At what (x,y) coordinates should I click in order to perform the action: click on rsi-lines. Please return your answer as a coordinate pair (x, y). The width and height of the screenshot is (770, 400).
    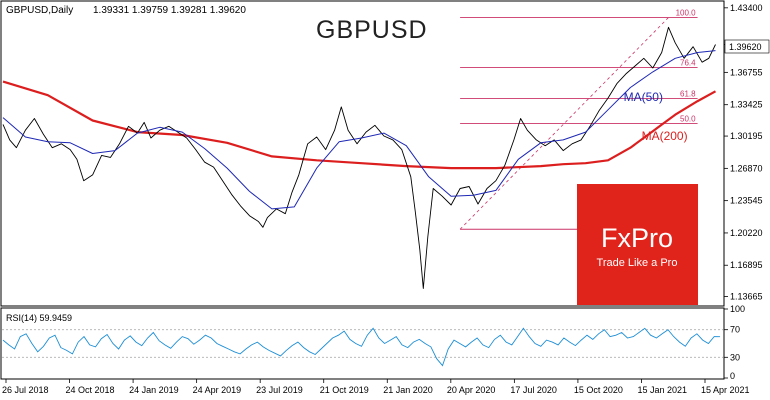
    Looking at the image, I should click on (362, 347).